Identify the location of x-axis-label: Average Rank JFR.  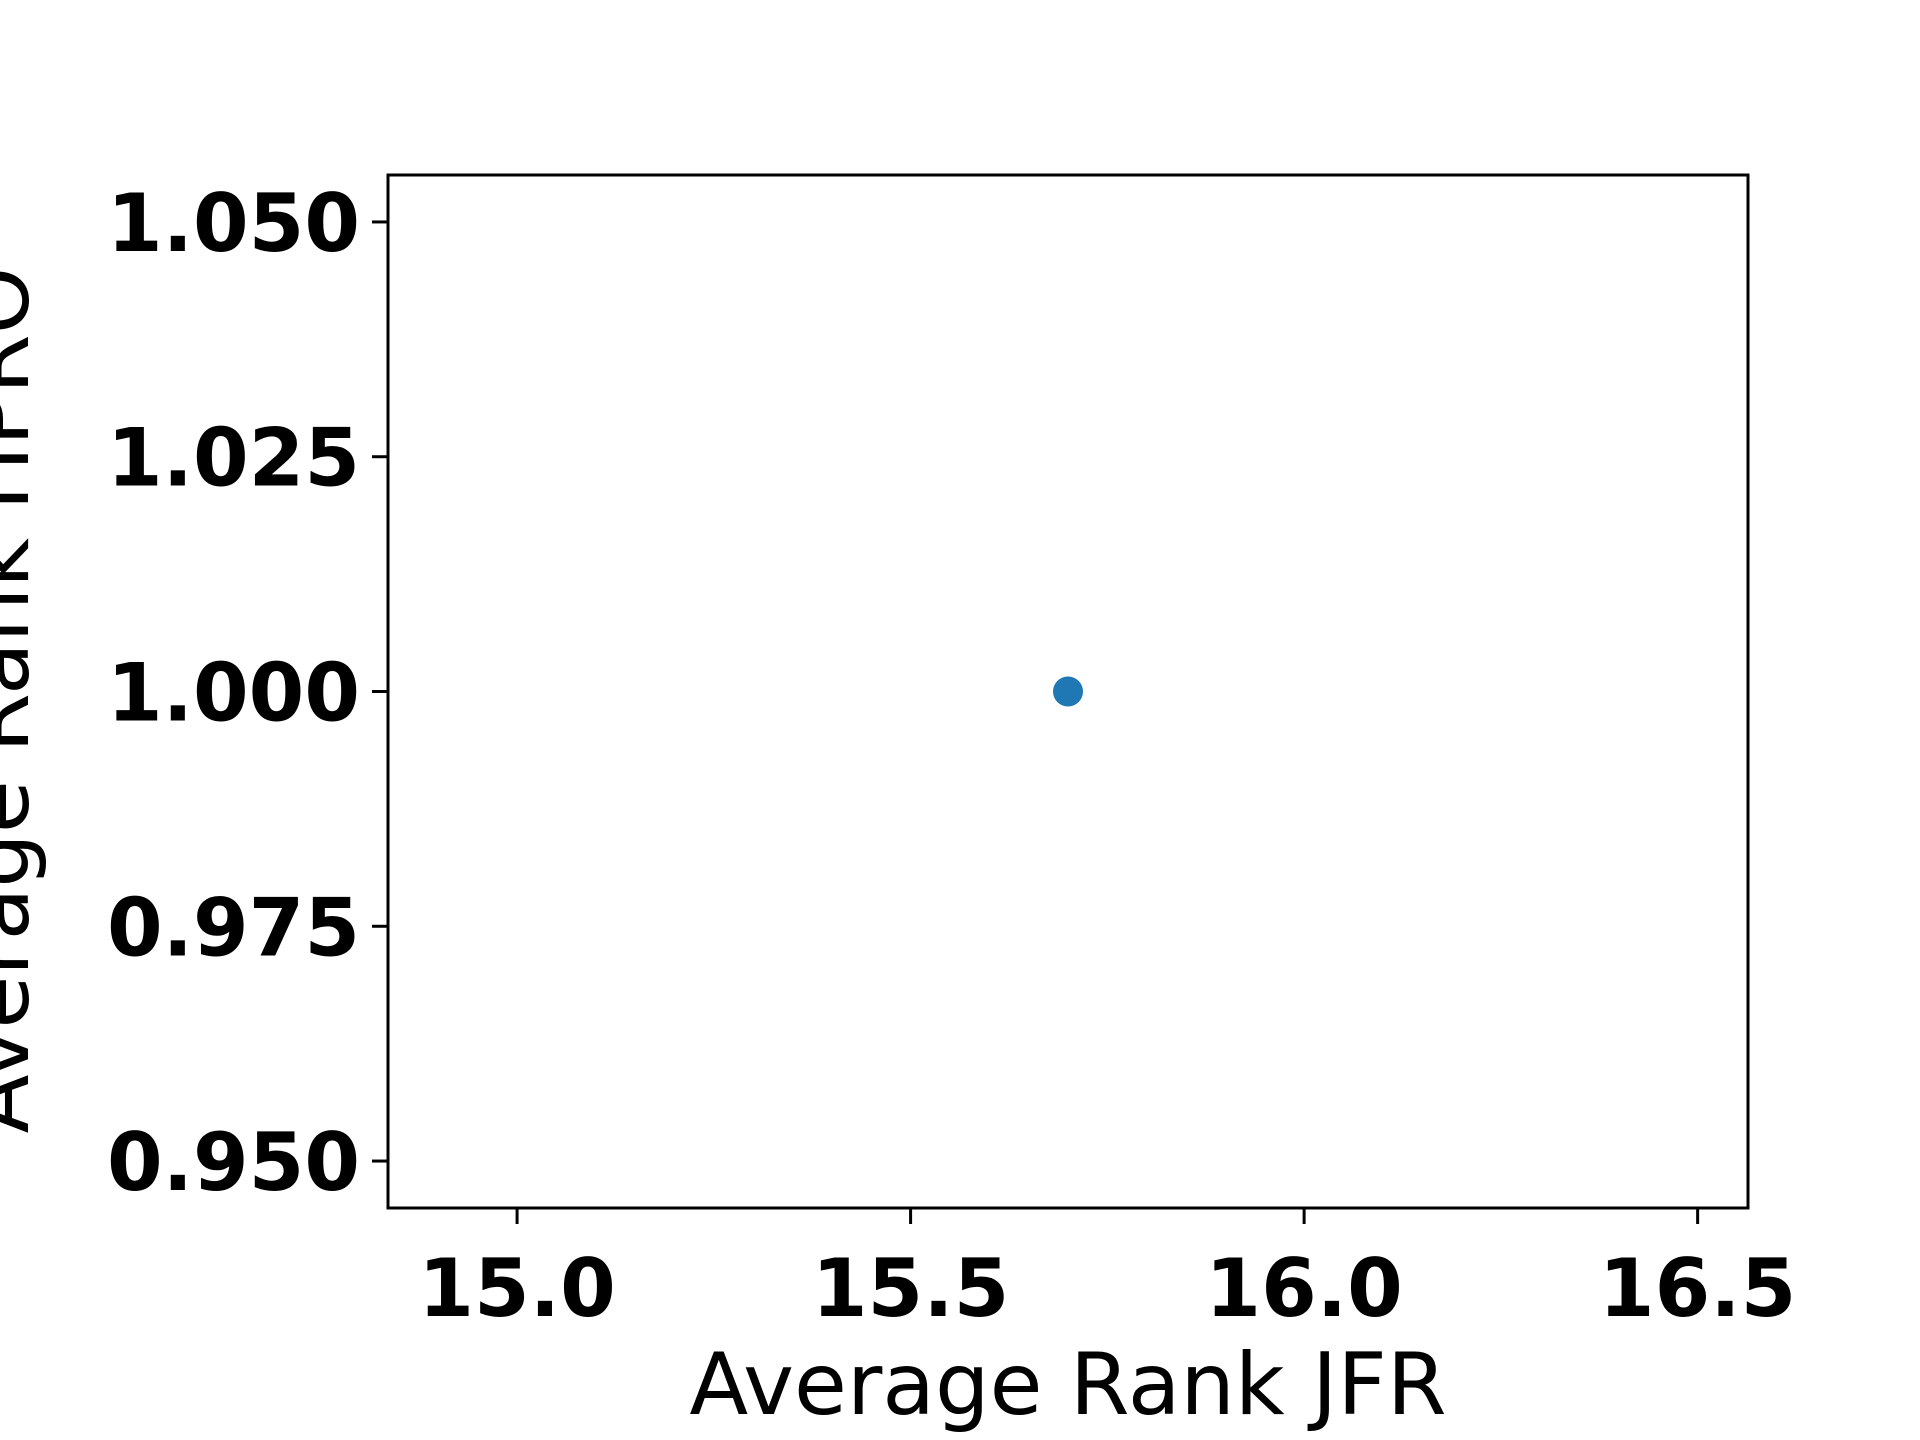
(1067, 1385).